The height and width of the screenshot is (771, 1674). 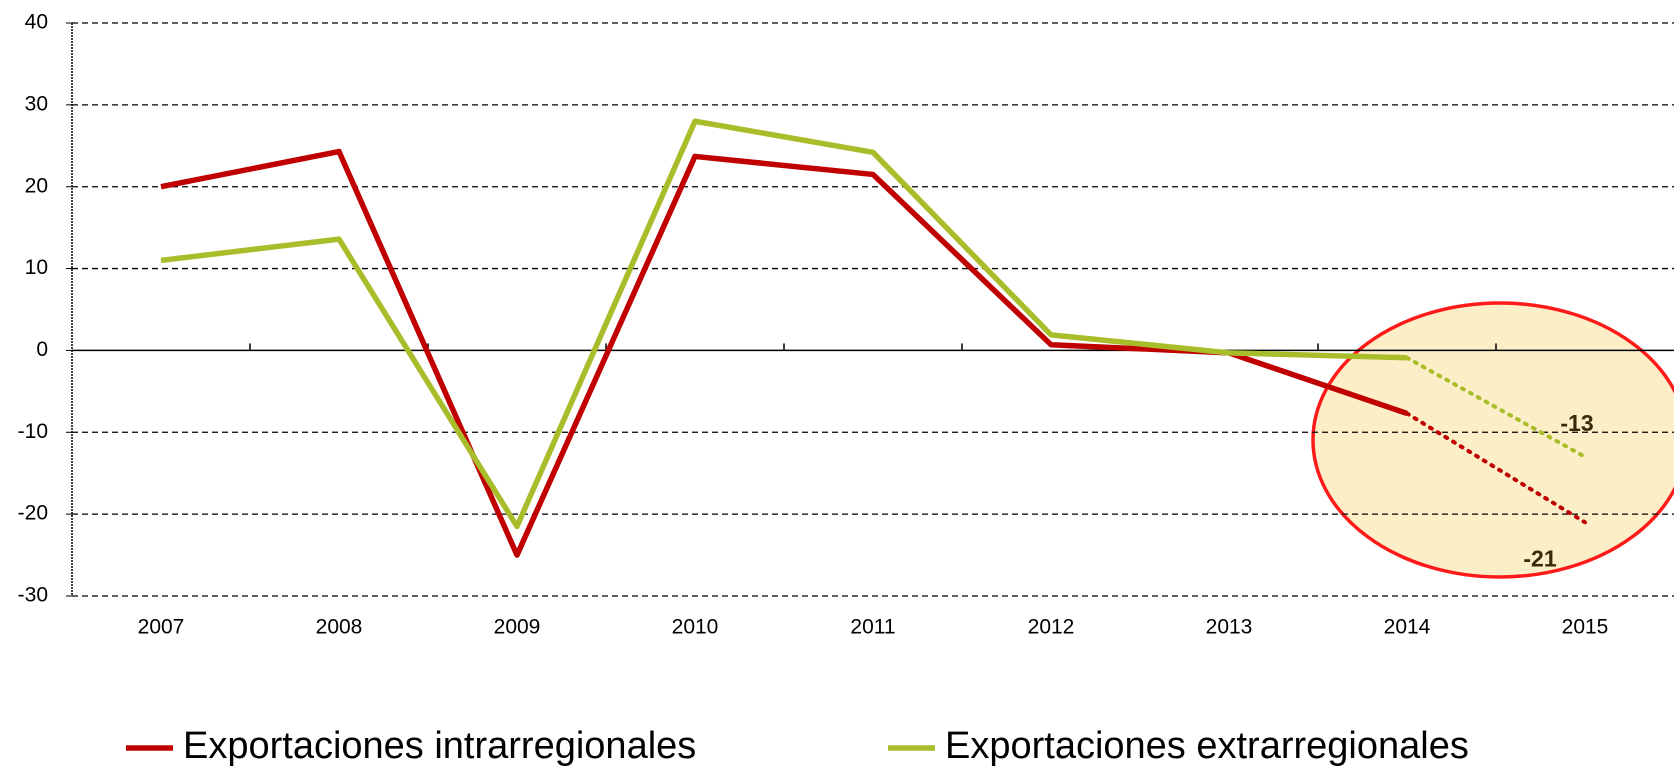 I want to click on y-tick-label: 0, so click(x=42, y=349).